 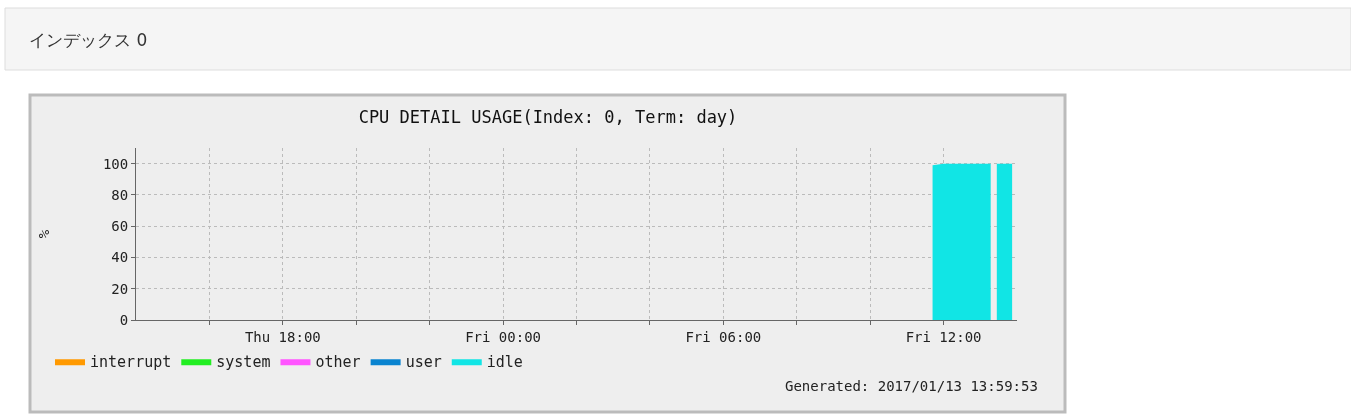 What do you see at coordinates (943, 336) in the screenshot?
I see `x-tick-label: Fri 12:00` at bounding box center [943, 336].